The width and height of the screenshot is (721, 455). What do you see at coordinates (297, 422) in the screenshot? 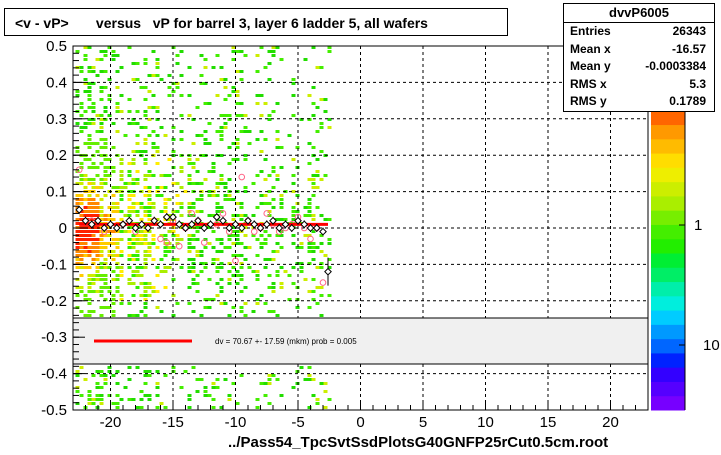
I see `x-tick-label: -5` at bounding box center [297, 422].